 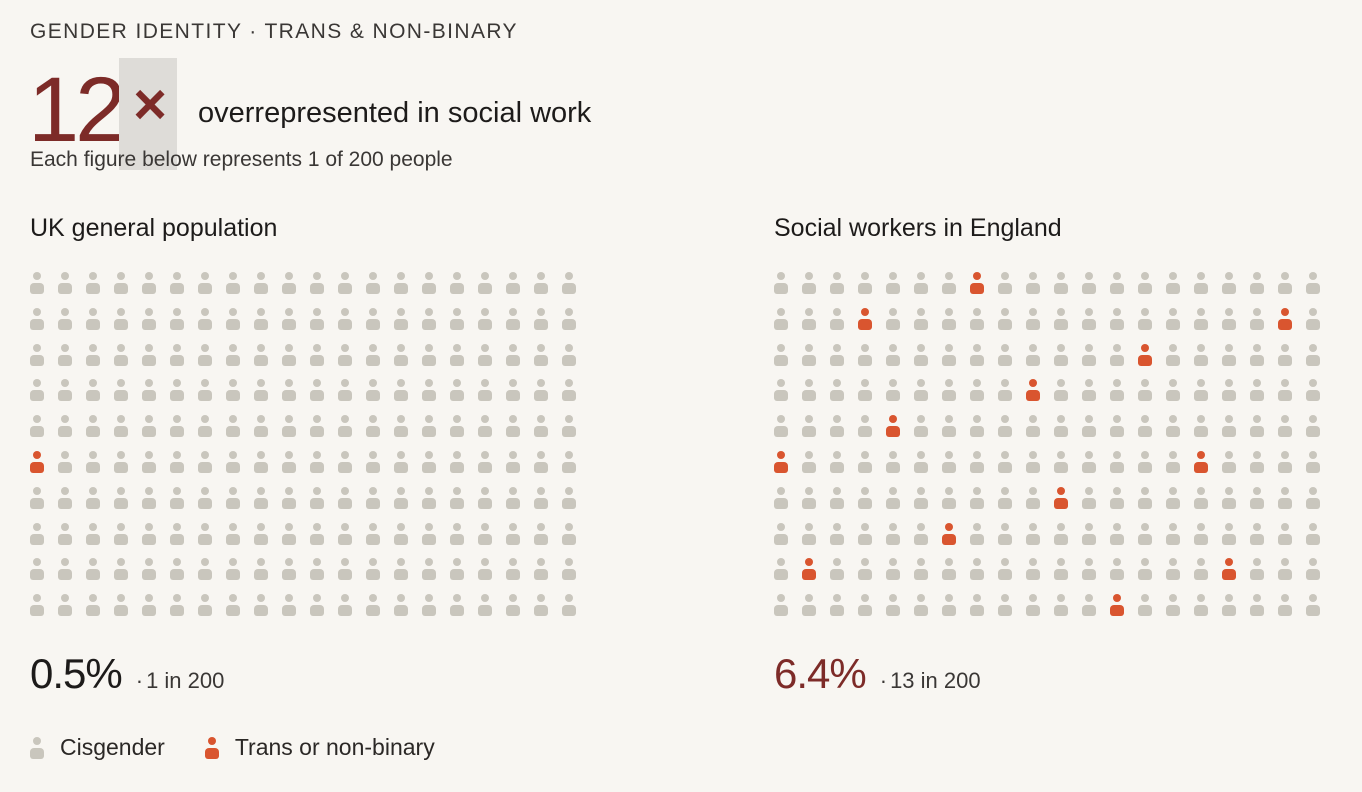 I want to click on ratio-label: · 13 in 200, so click(x=930, y=681).